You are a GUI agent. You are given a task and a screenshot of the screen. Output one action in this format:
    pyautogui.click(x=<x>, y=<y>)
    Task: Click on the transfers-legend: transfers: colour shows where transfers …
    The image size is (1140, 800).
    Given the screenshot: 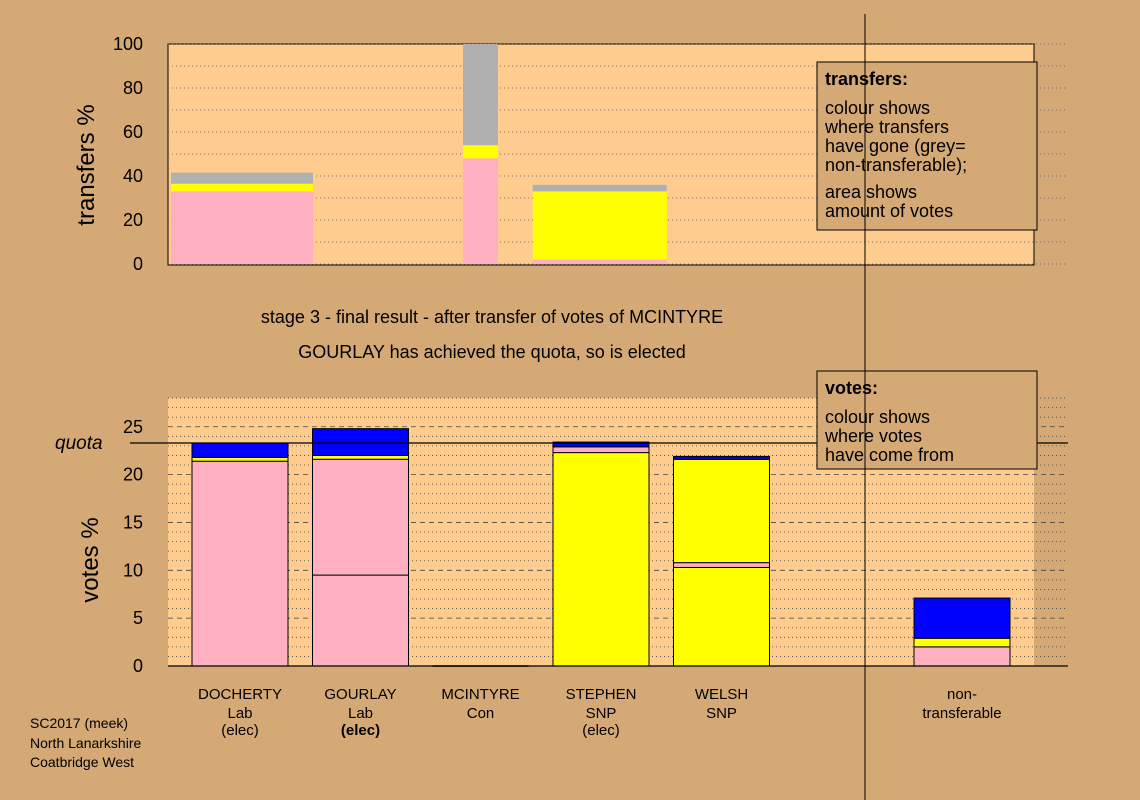 What is the action you would take?
    pyautogui.click(x=927, y=146)
    